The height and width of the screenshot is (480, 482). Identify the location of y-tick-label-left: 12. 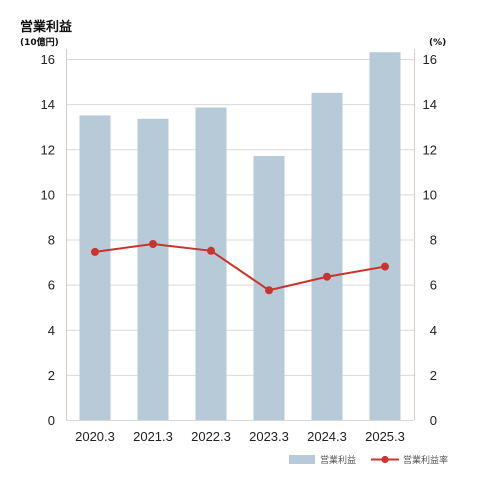
(48, 149).